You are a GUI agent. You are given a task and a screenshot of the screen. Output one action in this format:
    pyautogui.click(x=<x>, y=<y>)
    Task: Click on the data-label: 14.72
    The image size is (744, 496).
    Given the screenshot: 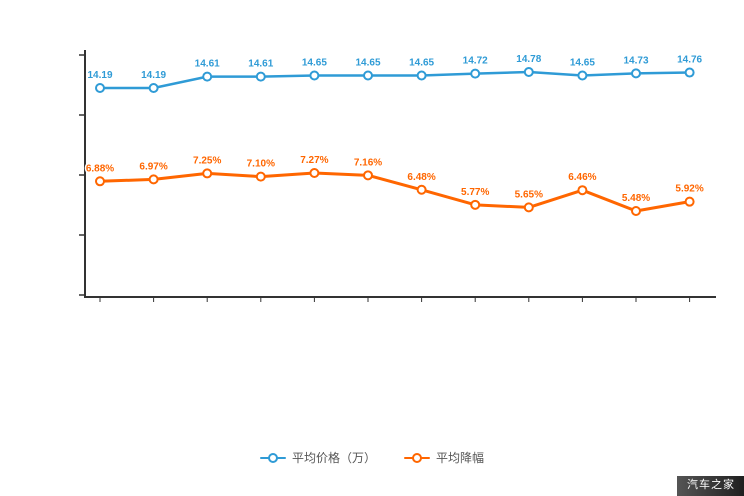 What is the action you would take?
    pyautogui.click(x=475, y=61)
    